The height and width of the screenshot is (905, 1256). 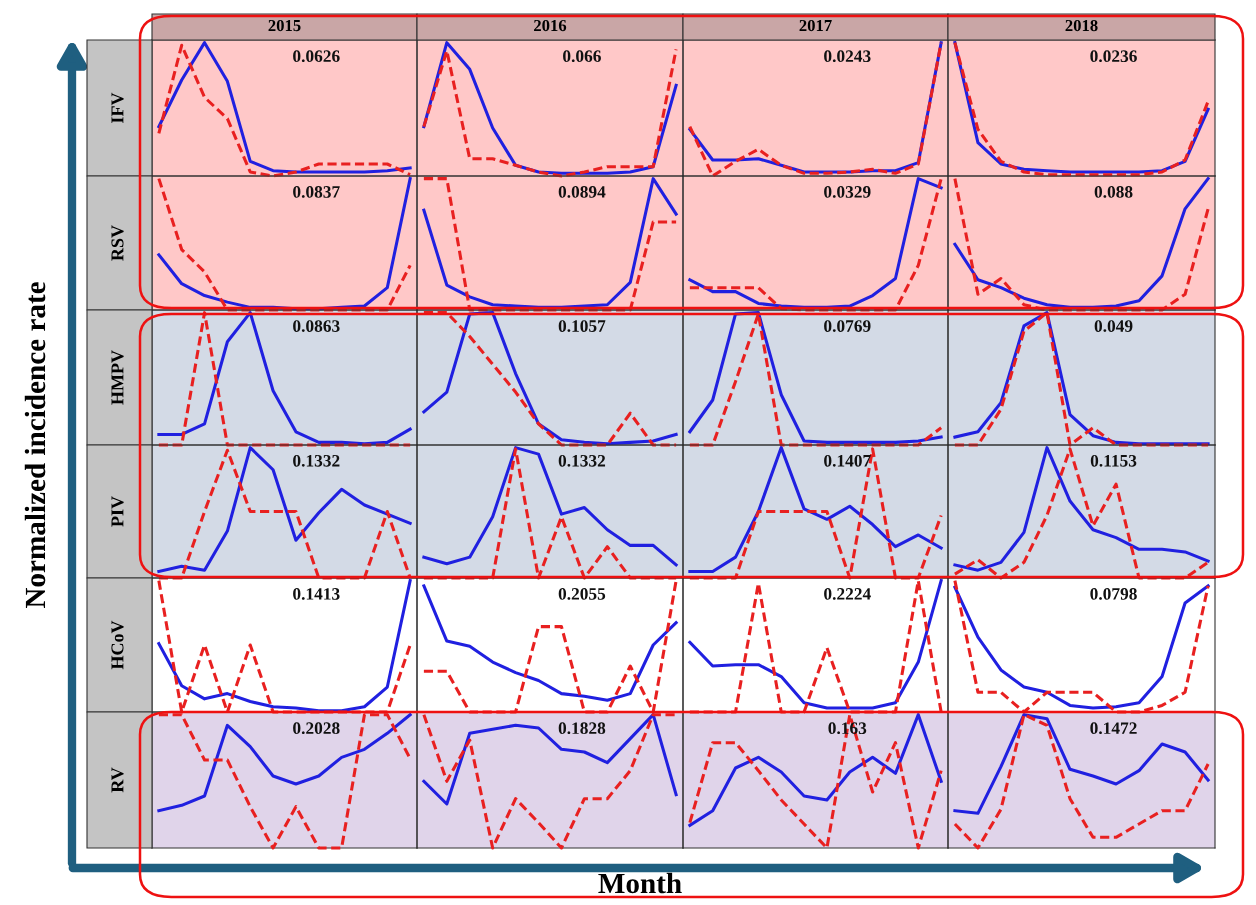 I want to click on y-axis-title: RV, so click(x=117, y=780).